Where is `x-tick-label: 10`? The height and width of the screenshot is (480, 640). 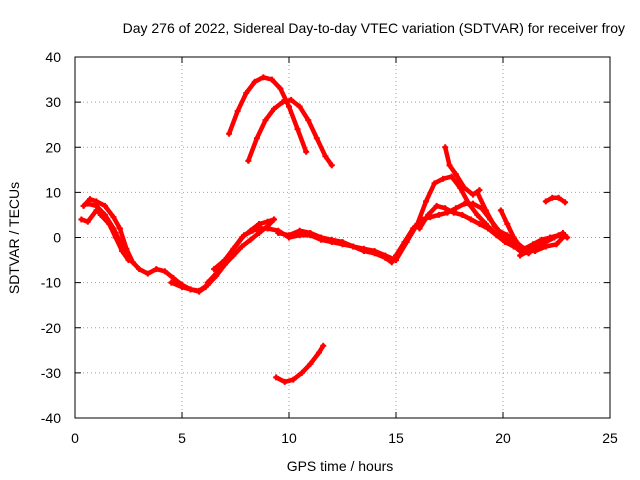 x-tick-label: 10 is located at coordinates (289, 438).